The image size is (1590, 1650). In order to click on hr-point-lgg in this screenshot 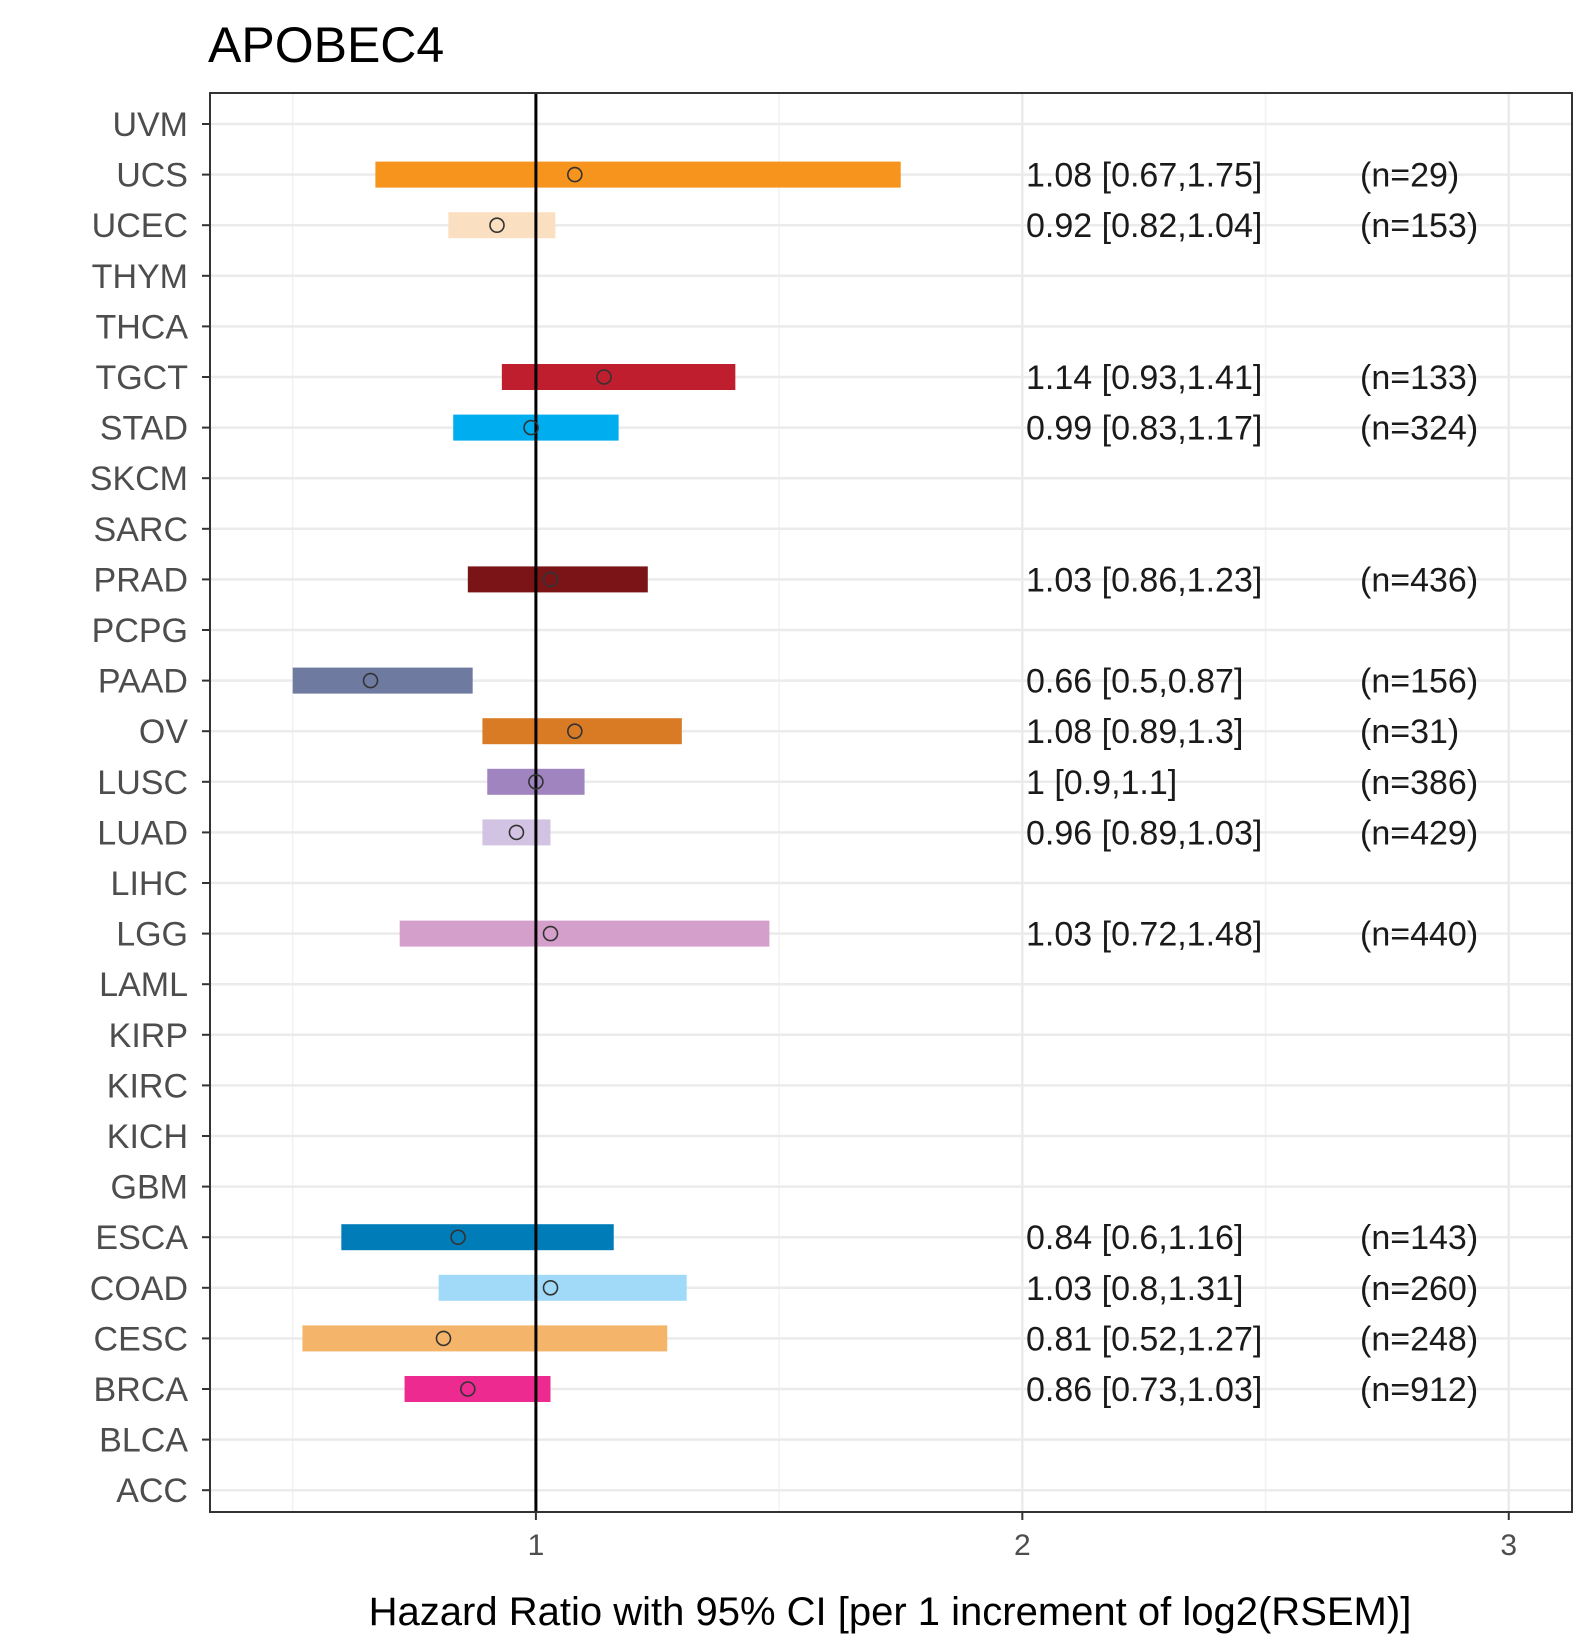, I will do `click(550, 933)`.